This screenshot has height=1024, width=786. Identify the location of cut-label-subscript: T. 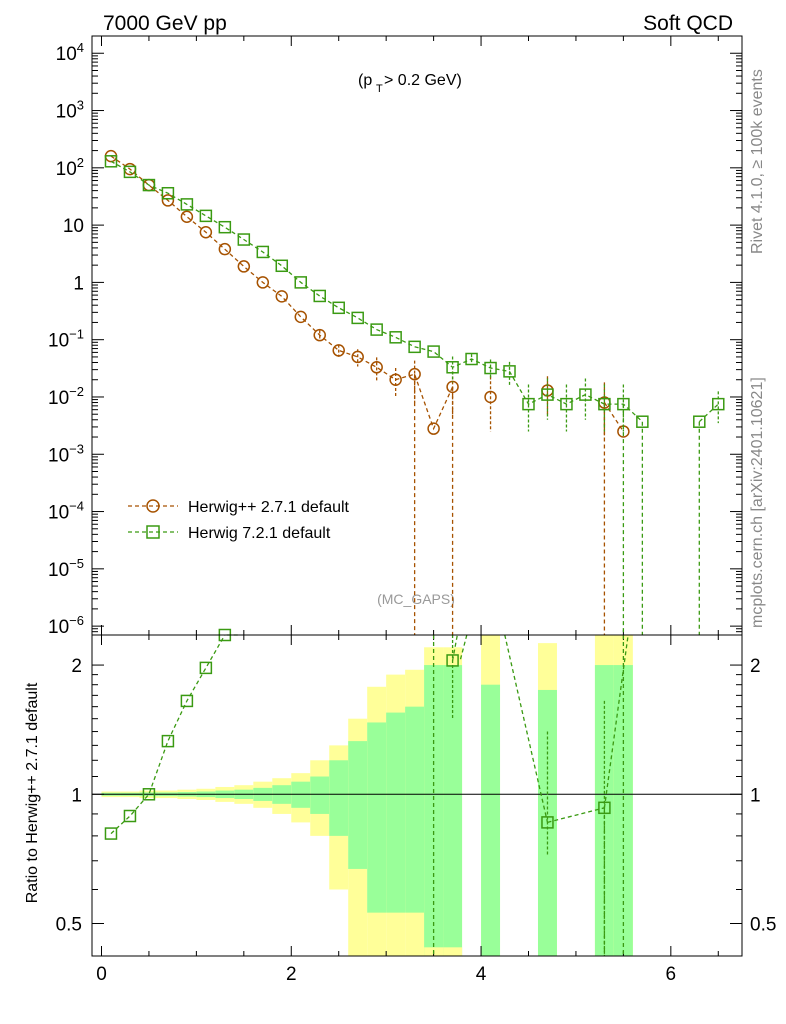
(379, 89).